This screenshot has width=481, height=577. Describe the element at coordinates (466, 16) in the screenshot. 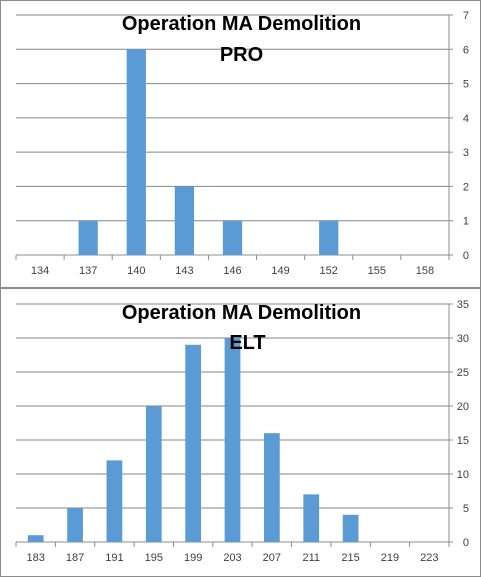

I see `y-tick-label: 7` at that location.